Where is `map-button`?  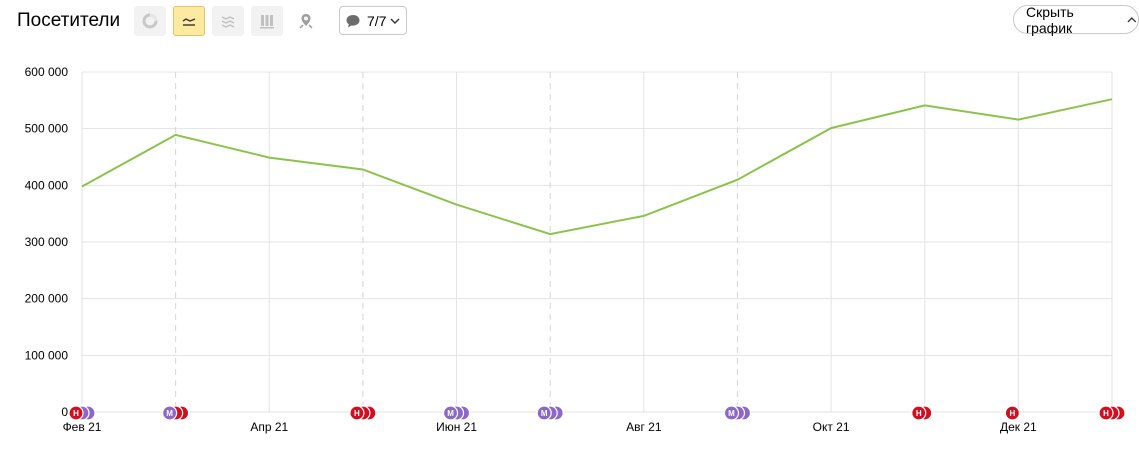
map-button is located at coordinates (306, 21).